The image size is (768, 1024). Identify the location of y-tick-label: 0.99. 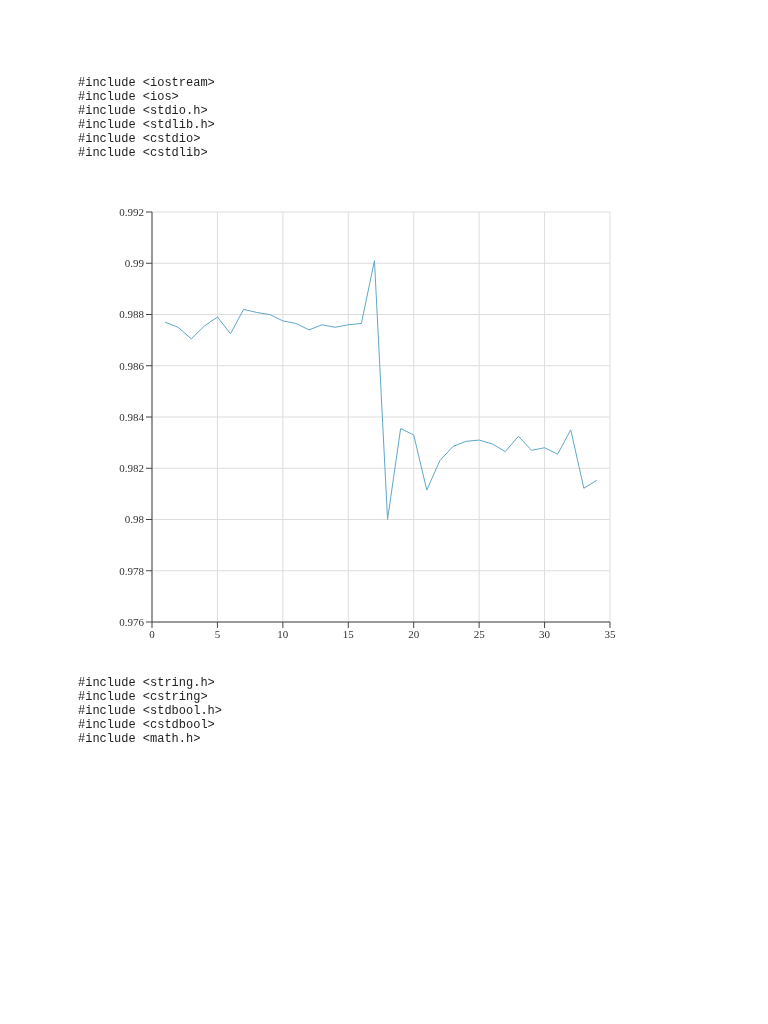
(134, 263).